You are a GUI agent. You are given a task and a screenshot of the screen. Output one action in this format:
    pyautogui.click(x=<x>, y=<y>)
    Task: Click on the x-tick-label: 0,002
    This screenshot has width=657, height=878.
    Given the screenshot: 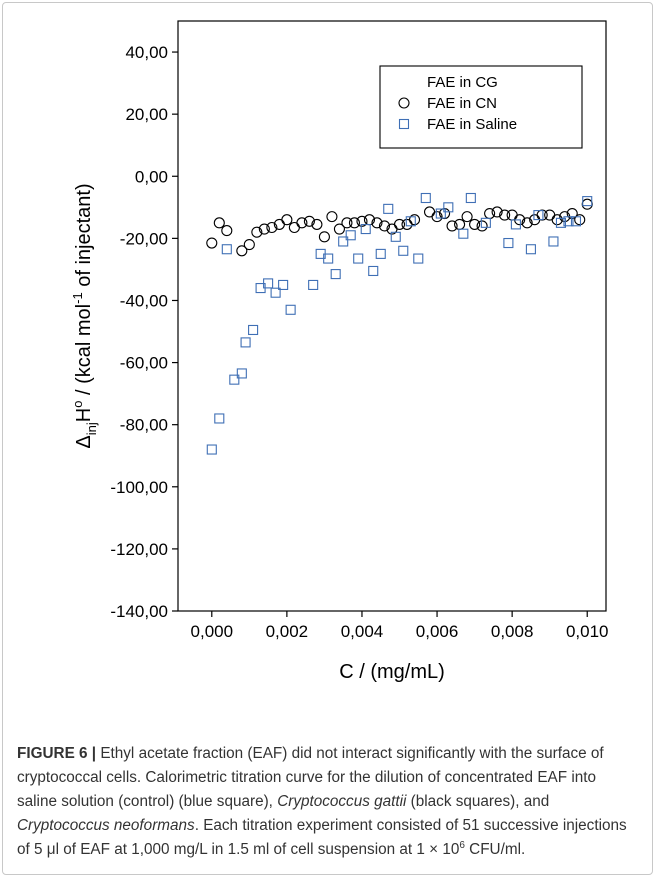 What is the action you would take?
    pyautogui.click(x=287, y=631)
    